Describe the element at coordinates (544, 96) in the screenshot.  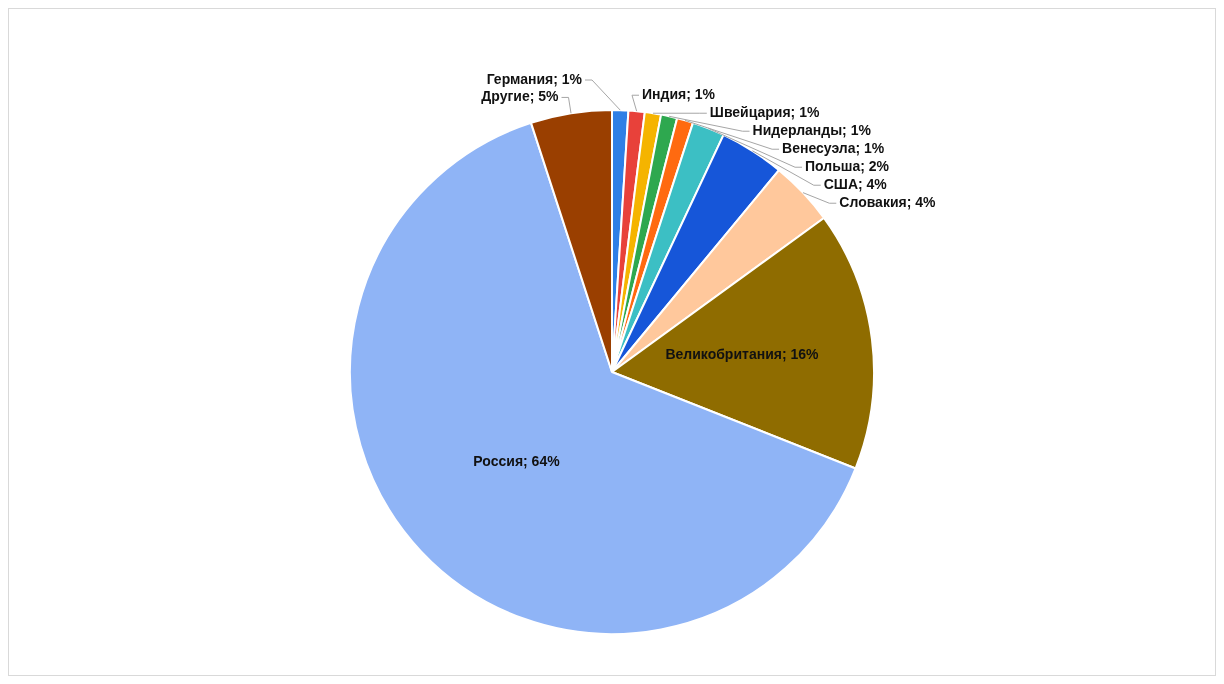
I see `data-label: ; 5%` at that location.